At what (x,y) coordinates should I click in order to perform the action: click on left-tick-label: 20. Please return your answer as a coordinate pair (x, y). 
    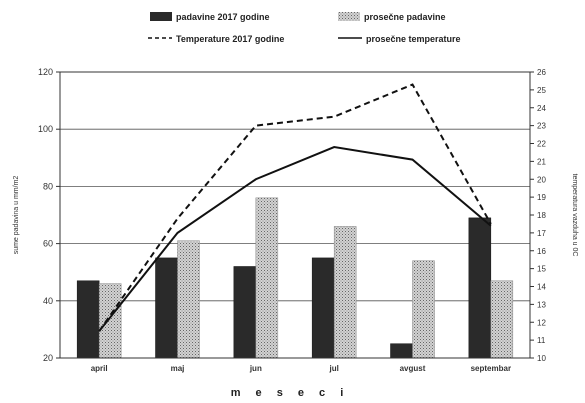
    Looking at the image, I should click on (48, 358).